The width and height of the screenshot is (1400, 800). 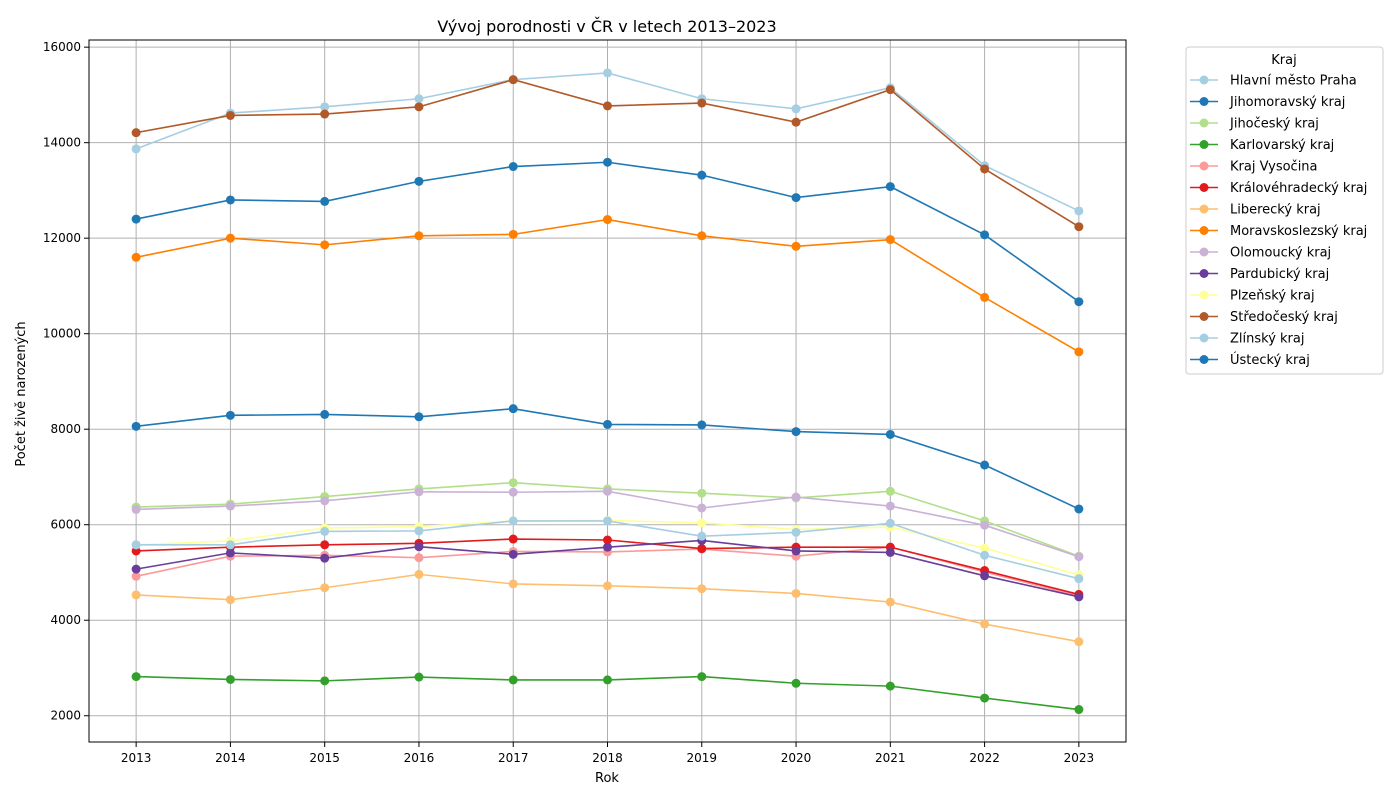 What do you see at coordinates (1279, 274) in the screenshot?
I see `legend-label: Pardubický kraj` at bounding box center [1279, 274].